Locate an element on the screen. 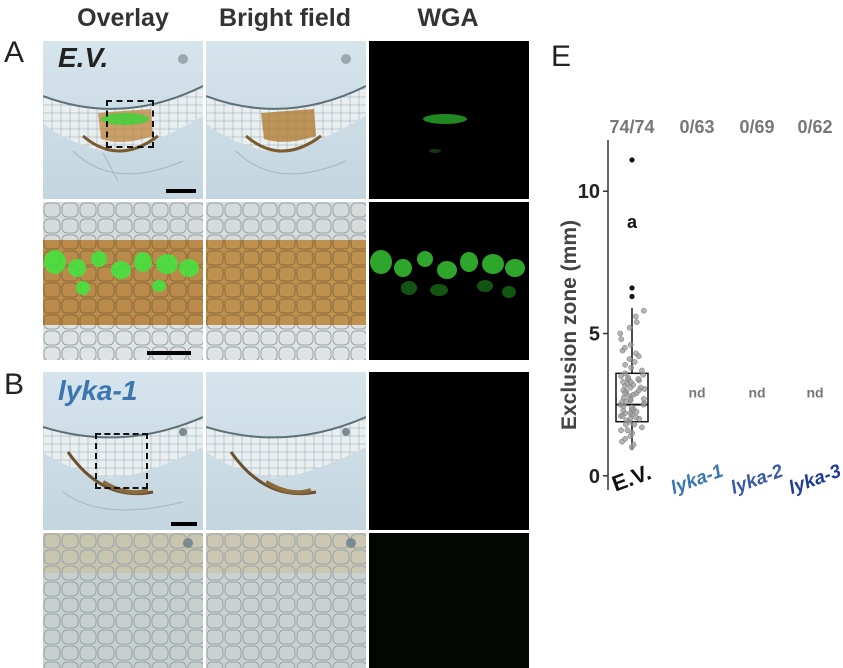 Image resolution: width=843 pixels, height=668 pixels. micrograph-b-brightfield-zoom is located at coordinates (286, 600).